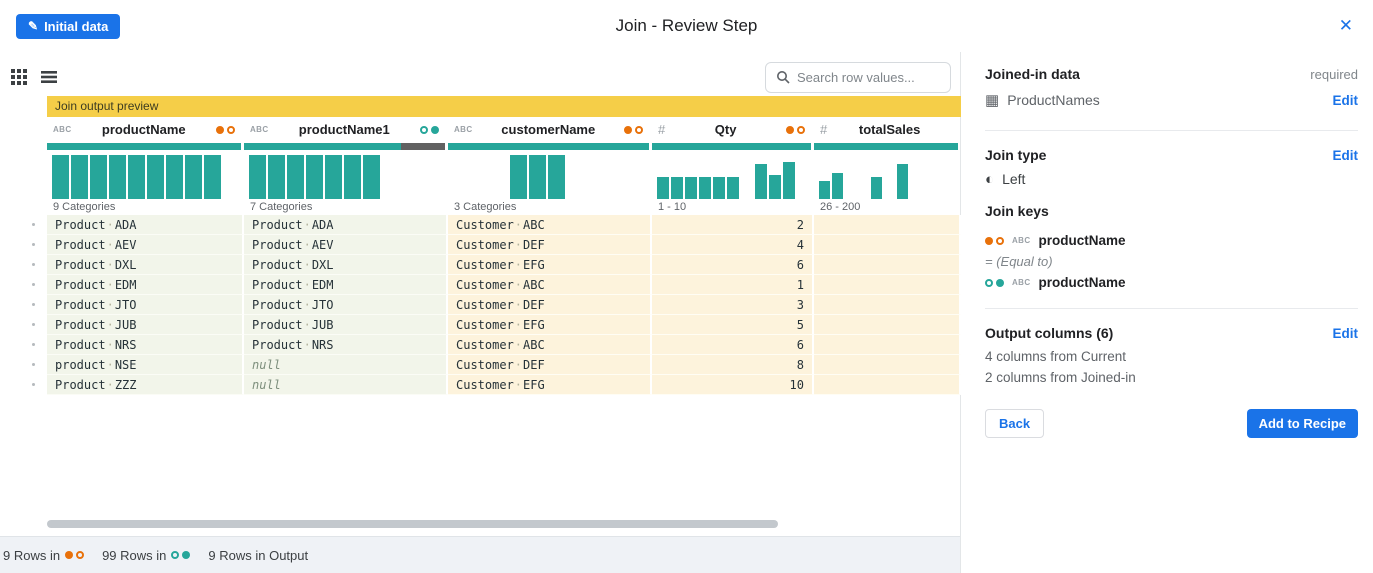 This screenshot has width=1373, height=573. What do you see at coordinates (68, 26) in the screenshot?
I see `initial-data-button: ✎ Initial data` at bounding box center [68, 26].